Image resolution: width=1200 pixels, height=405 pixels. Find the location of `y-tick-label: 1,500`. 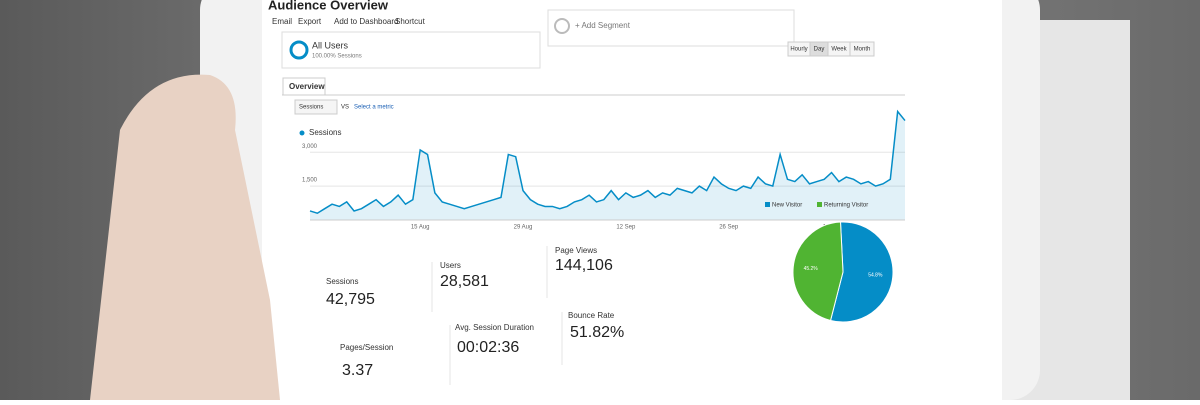

y-tick-label: 1,500 is located at coordinates (310, 181).